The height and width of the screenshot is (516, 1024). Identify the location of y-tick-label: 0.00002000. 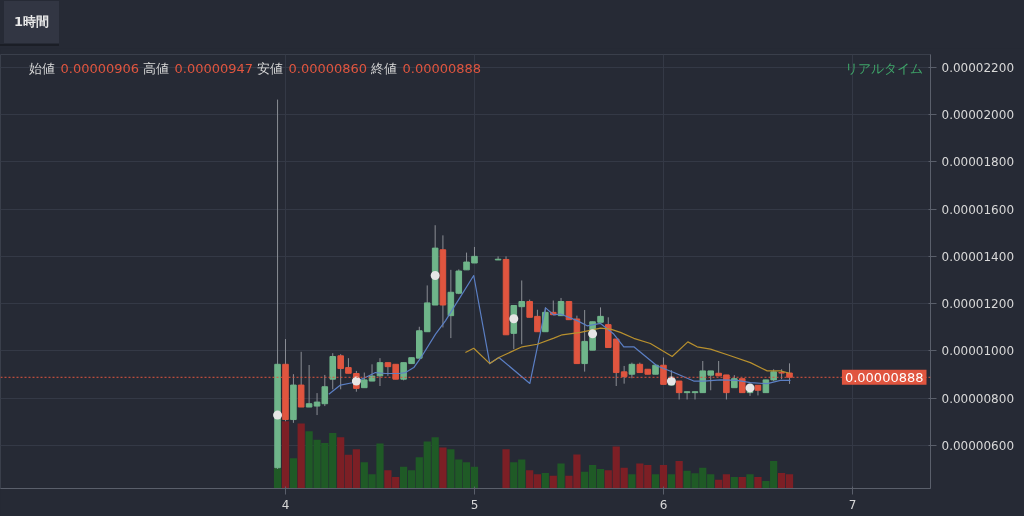
(978, 115).